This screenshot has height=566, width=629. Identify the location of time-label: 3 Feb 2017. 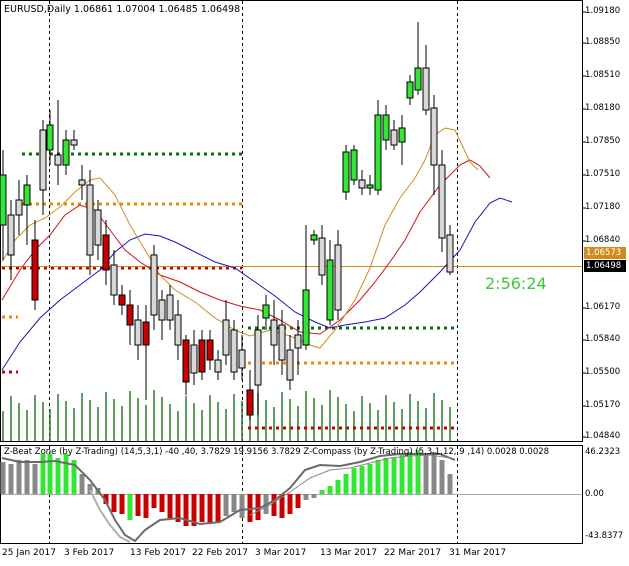
(89, 553).